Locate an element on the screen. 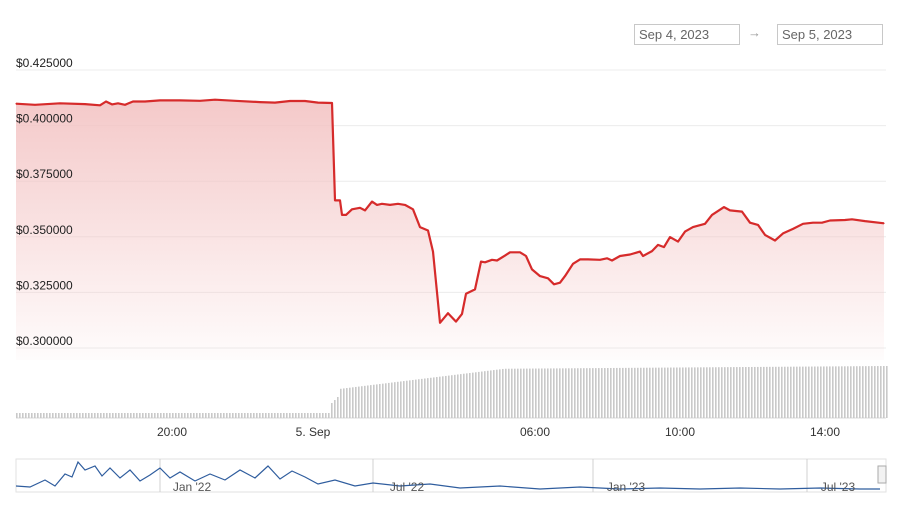 This screenshot has width=900, height=506. x-tick-label: 10:00 is located at coordinates (680, 432).